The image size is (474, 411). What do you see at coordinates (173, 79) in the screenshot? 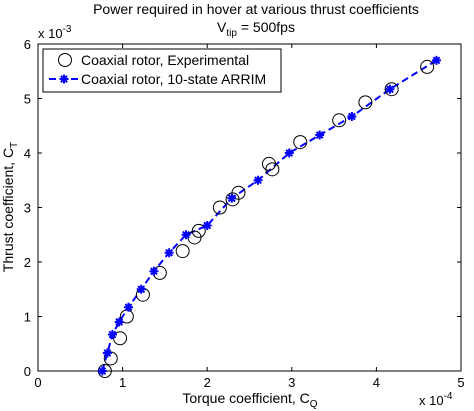
I see `legend-label-arrim: Coaxial rotor, 10-state ARRIM` at bounding box center [173, 79].